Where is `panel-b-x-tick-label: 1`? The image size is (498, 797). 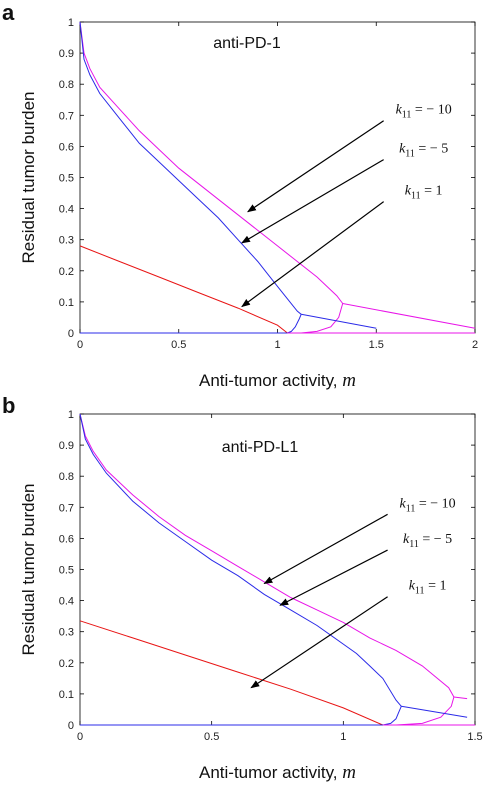
panel-b-x-tick-label: 1 is located at coordinates (343, 737).